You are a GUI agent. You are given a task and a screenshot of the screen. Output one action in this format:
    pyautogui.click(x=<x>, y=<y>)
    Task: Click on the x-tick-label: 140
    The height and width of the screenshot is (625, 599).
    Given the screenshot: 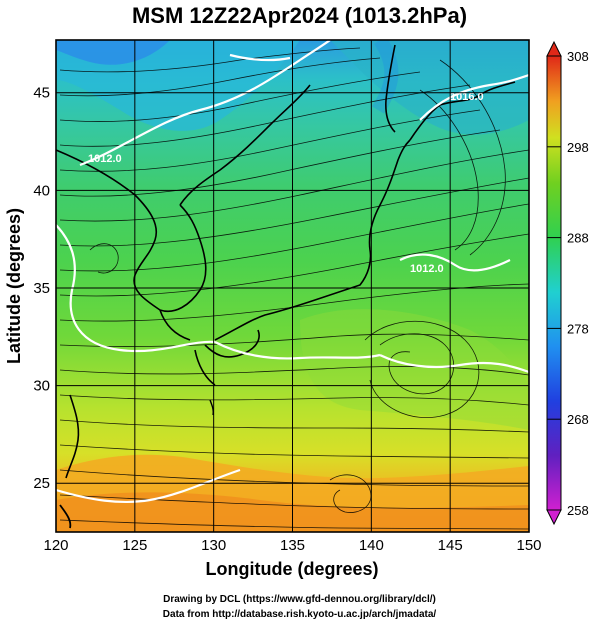 What is the action you would take?
    pyautogui.click(x=371, y=545)
    